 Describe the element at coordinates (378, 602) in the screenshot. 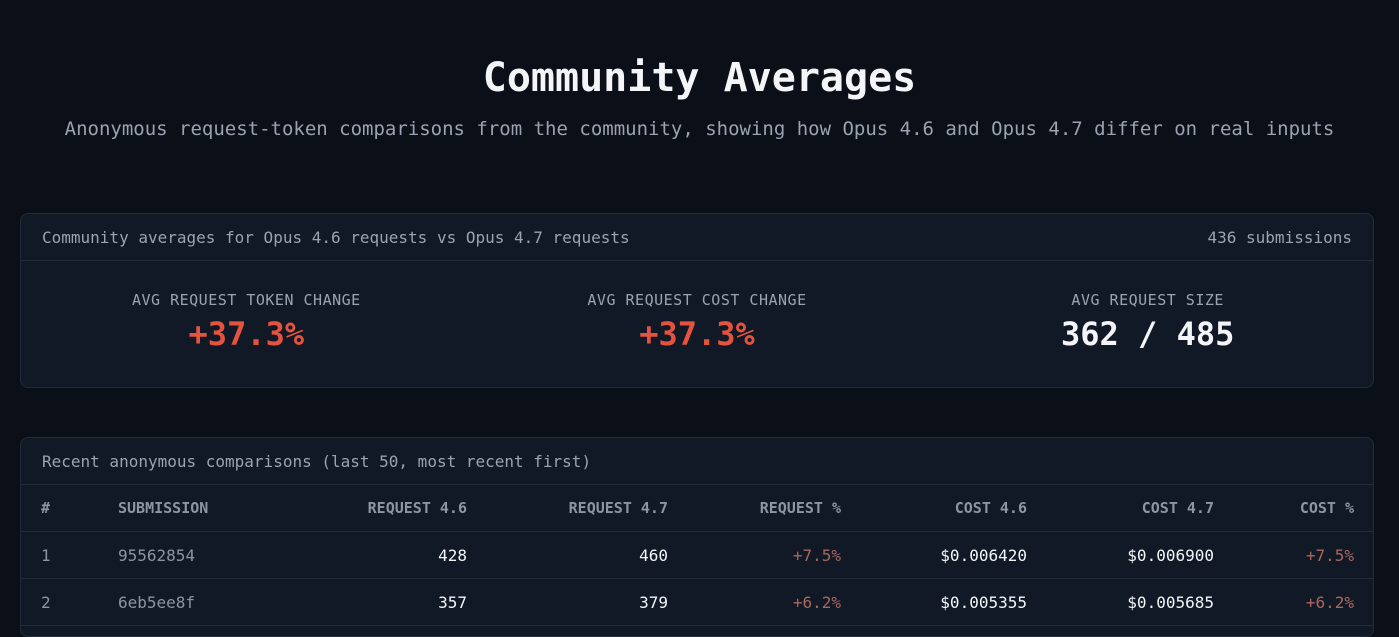

I see `cell-request-46: 357` at that location.